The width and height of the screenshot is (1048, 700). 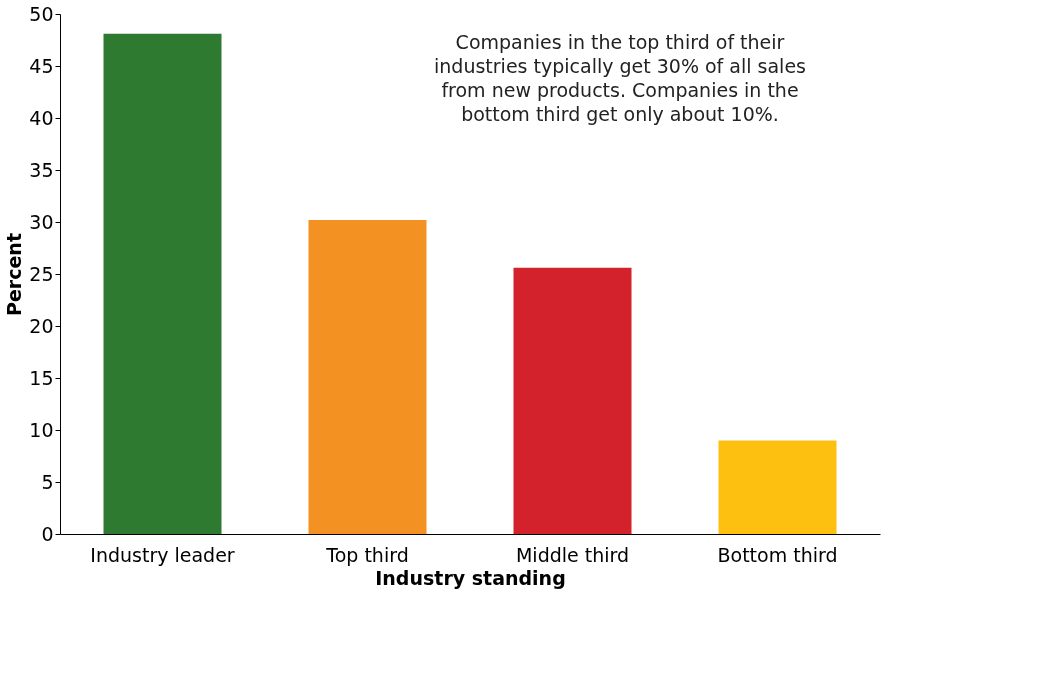 What do you see at coordinates (47, 481) in the screenshot?
I see `y-tick-label: 5` at bounding box center [47, 481].